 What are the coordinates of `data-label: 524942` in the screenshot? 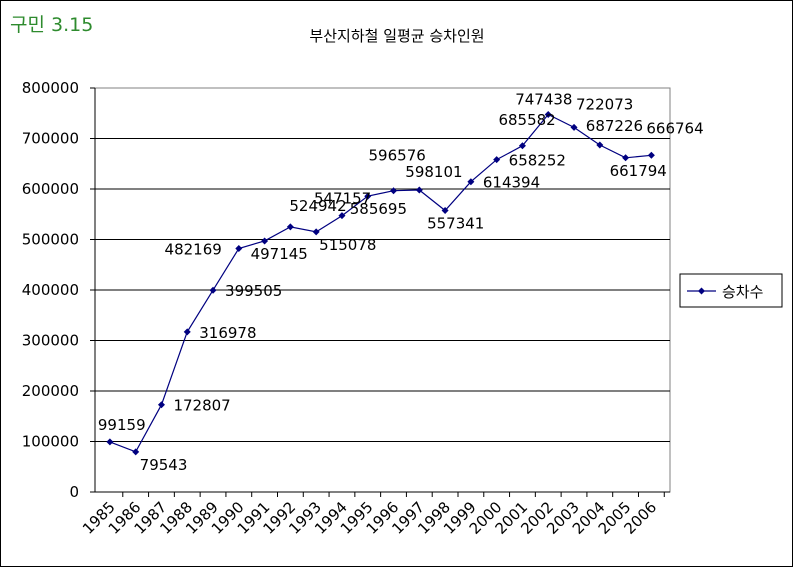 It's located at (317, 206).